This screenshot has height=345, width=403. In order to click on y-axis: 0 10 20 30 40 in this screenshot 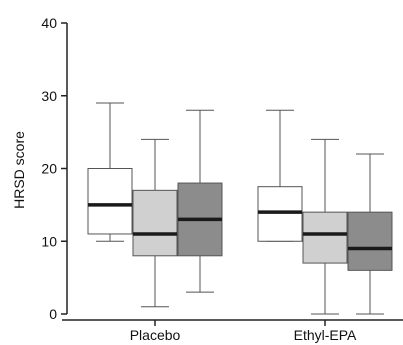, I will do `click(54, 168)`.